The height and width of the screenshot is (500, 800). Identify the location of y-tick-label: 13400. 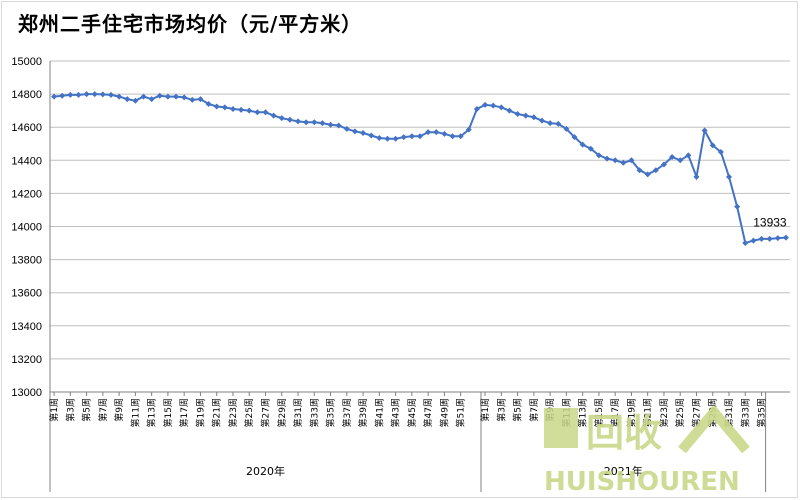
(26, 327).